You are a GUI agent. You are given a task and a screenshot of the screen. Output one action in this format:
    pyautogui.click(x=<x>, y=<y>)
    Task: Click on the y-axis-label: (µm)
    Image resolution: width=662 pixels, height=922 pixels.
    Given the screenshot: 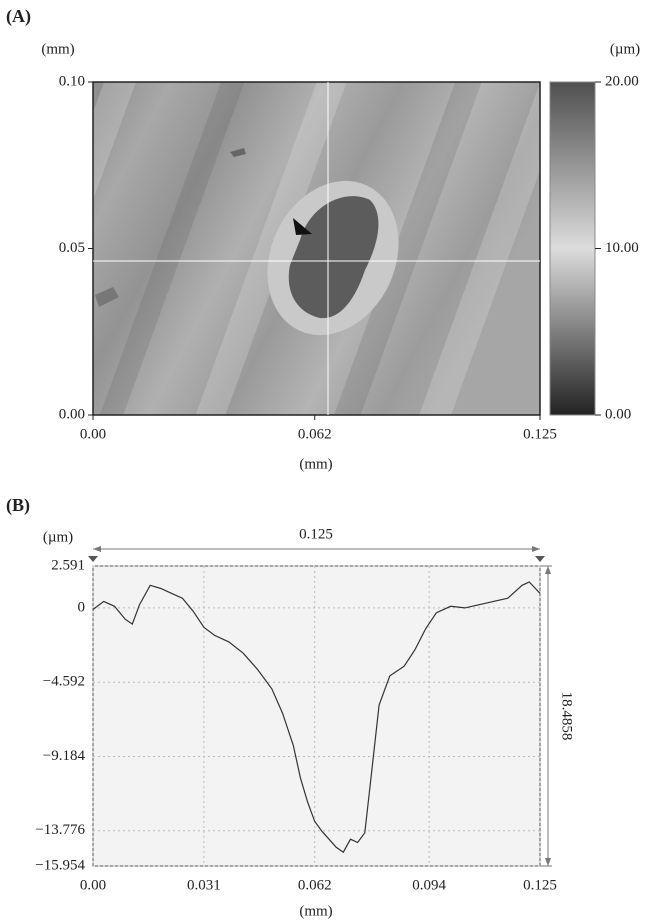 What is the action you would take?
    pyautogui.click(x=58, y=537)
    